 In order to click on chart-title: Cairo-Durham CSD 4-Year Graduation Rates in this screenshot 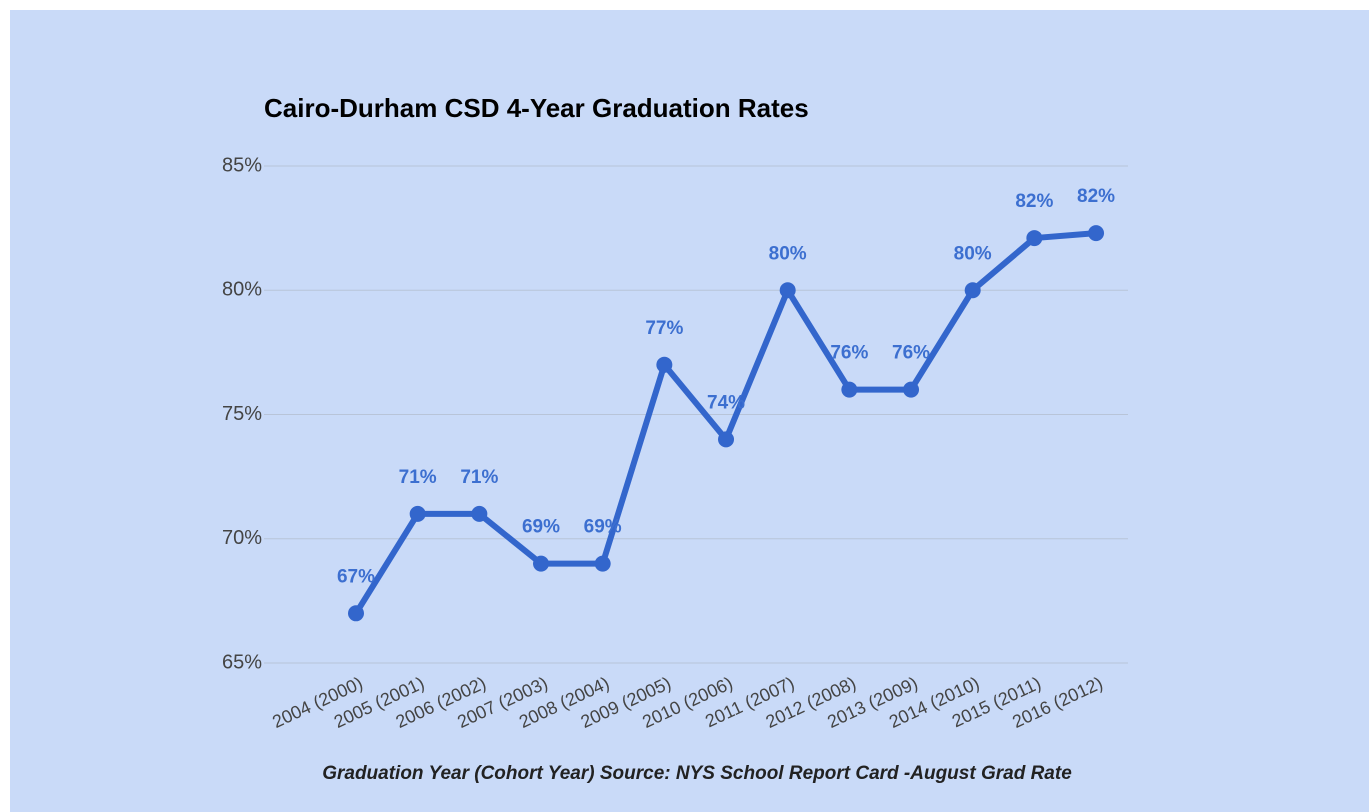, I will do `click(536, 108)`.